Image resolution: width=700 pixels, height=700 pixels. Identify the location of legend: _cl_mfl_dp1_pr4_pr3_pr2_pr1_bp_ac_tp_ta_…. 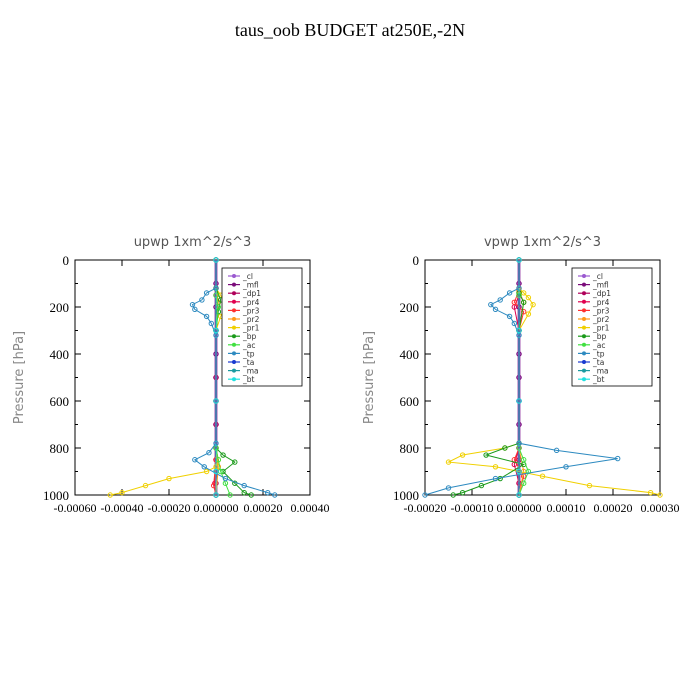
(262, 327).